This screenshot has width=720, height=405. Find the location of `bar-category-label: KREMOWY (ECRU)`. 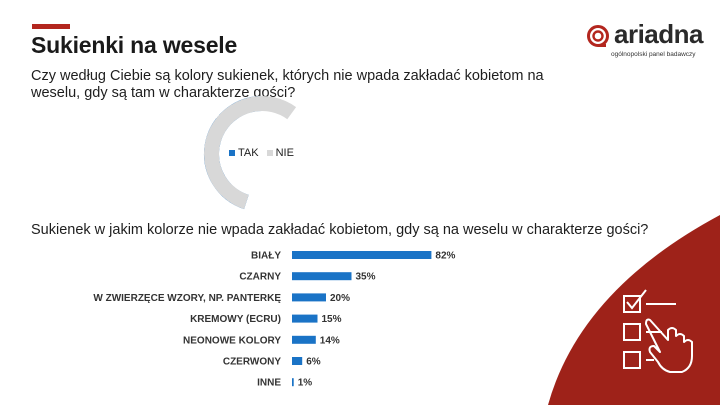

bar-category-label: KREMOWY (ECRU) is located at coordinates (235, 319).